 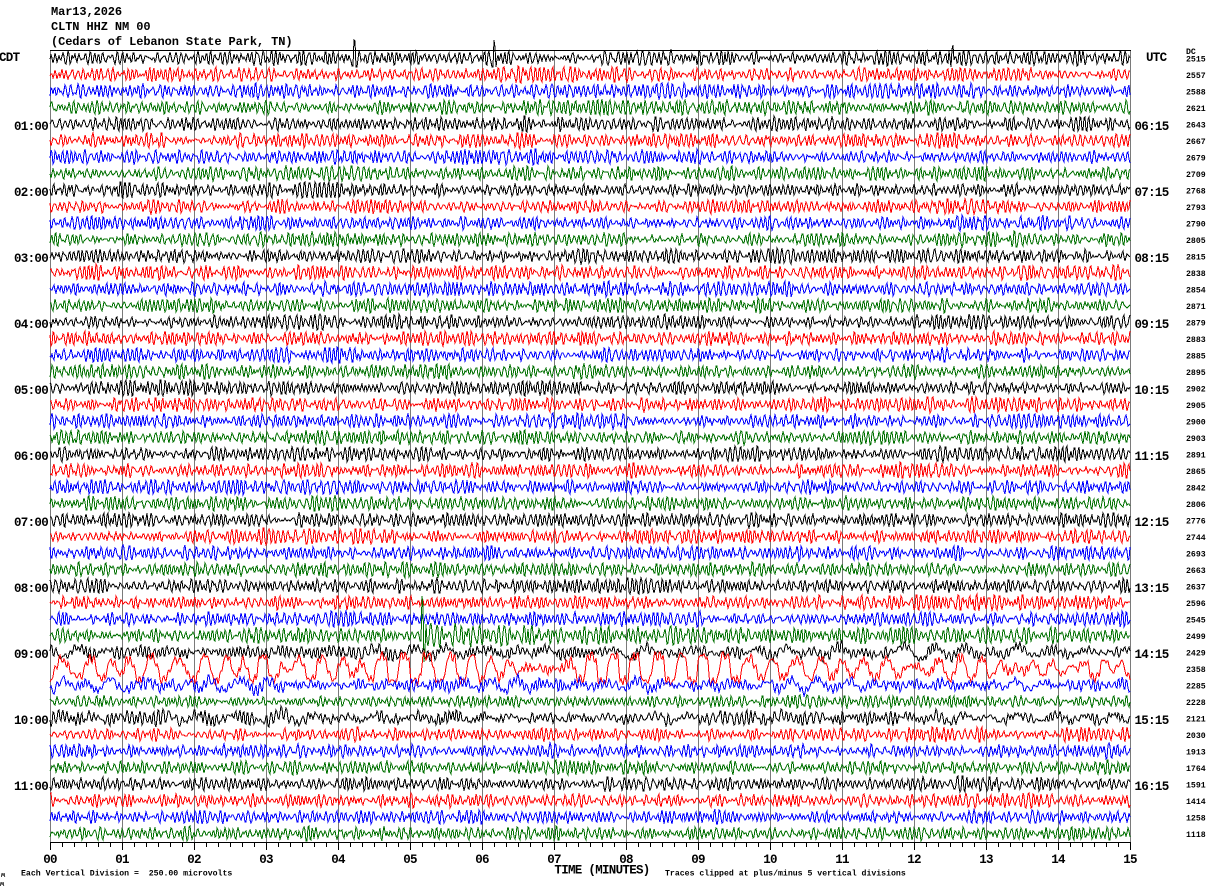 I want to click on svg-text: 06:00, so click(x=31, y=457).